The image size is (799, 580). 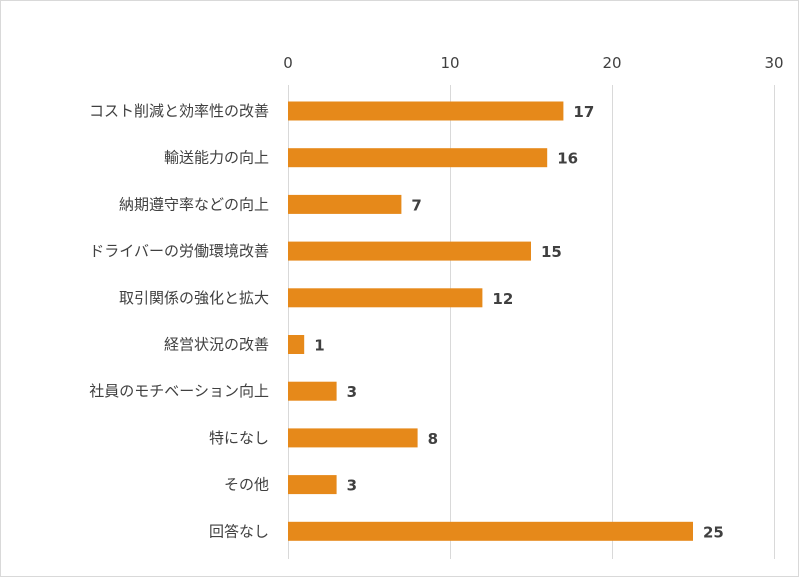 I want to click on category-label: 社員のモチベーション向上, so click(x=179, y=391).